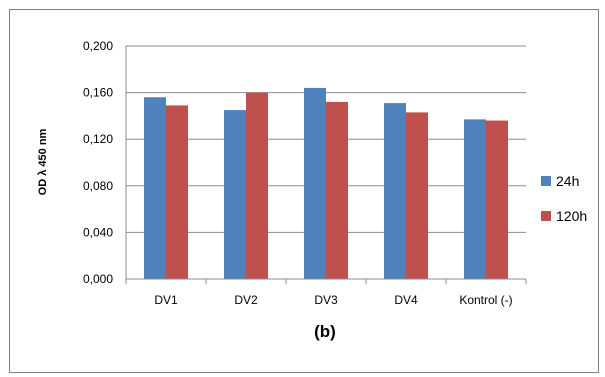 Image resolution: width=605 pixels, height=377 pixels. What do you see at coordinates (98, 232) in the screenshot?
I see `y-tick-label: 0,040` at bounding box center [98, 232].